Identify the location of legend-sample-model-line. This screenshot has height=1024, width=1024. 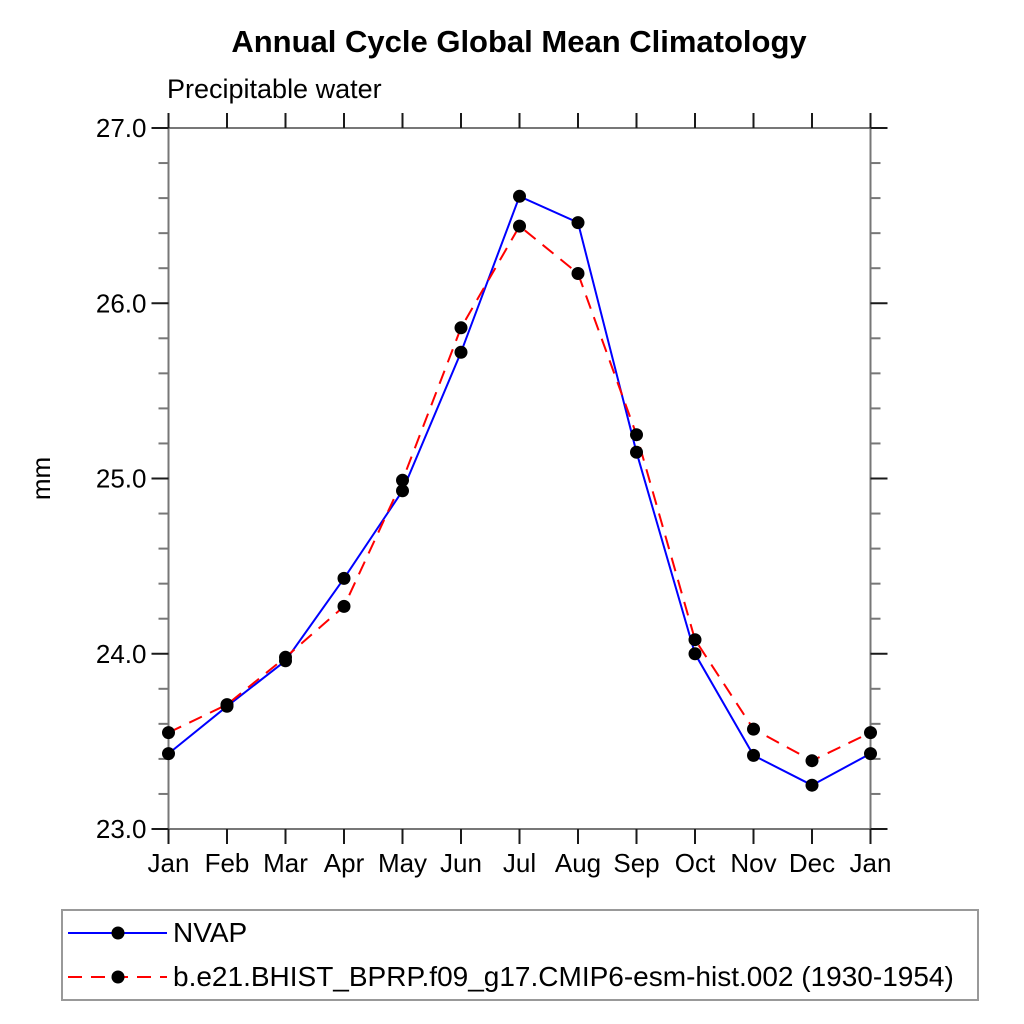
(117, 977).